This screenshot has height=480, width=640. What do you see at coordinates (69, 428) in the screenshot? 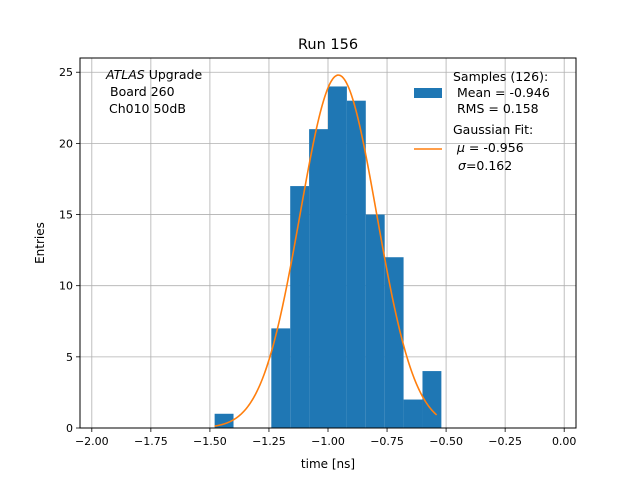
I see `y-tick-label-0: 0` at bounding box center [69, 428].